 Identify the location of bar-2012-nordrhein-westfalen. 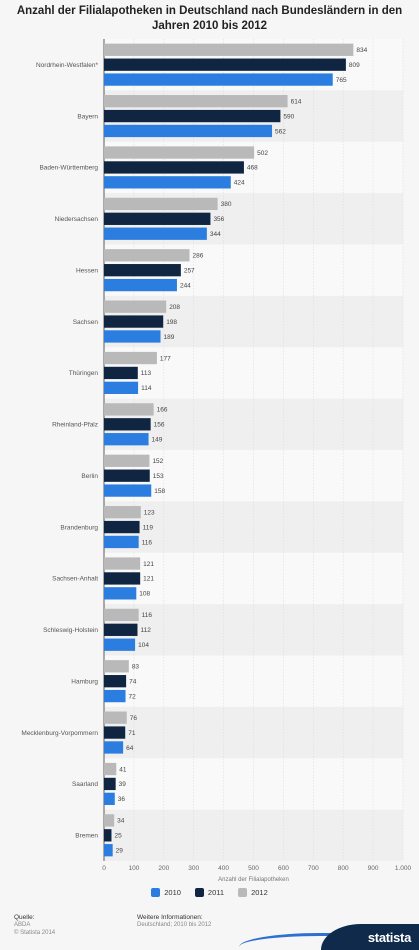
(229, 49).